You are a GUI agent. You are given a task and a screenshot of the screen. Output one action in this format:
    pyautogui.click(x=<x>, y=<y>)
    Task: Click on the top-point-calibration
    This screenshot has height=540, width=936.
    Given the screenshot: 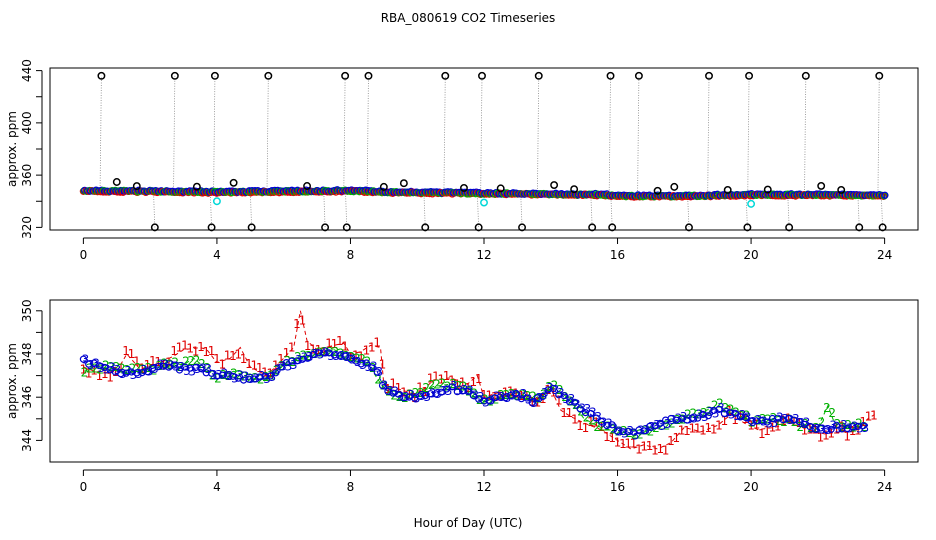 What is the action you would take?
    pyautogui.click(x=751, y=203)
    